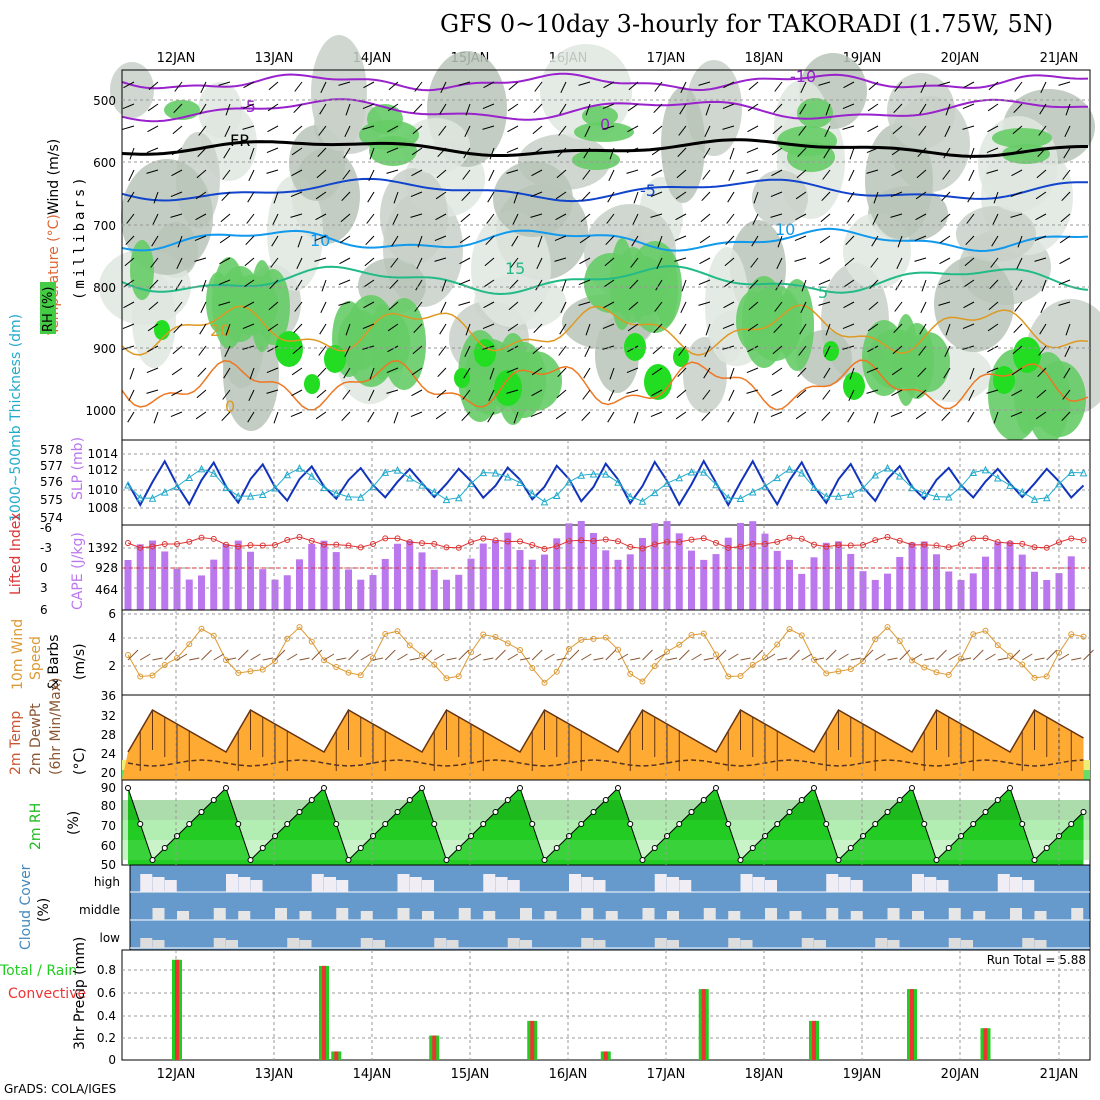 This screenshot has height=1100, width=1100. What do you see at coordinates (226, 544) in the screenshot?
I see `lifted-index-marker` at bounding box center [226, 544].